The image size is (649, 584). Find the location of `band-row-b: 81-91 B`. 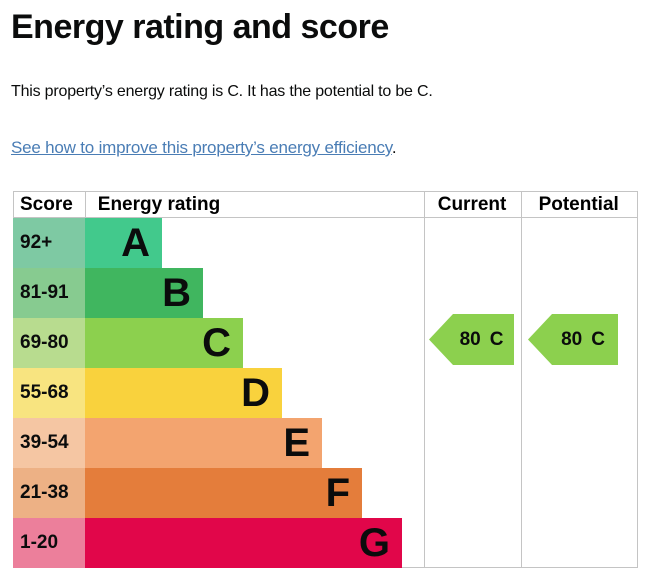

band-row-b: 81-91 B is located at coordinates (207, 293).